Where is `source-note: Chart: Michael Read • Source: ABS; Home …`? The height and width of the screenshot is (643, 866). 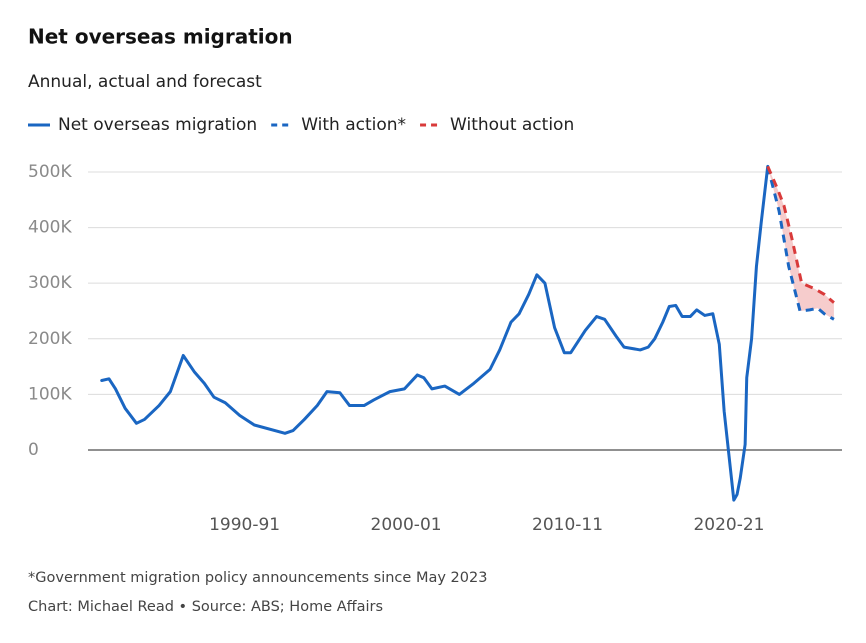
source-note: Chart: Michael Read • Source: ABS; Home … is located at coordinates (205, 607).